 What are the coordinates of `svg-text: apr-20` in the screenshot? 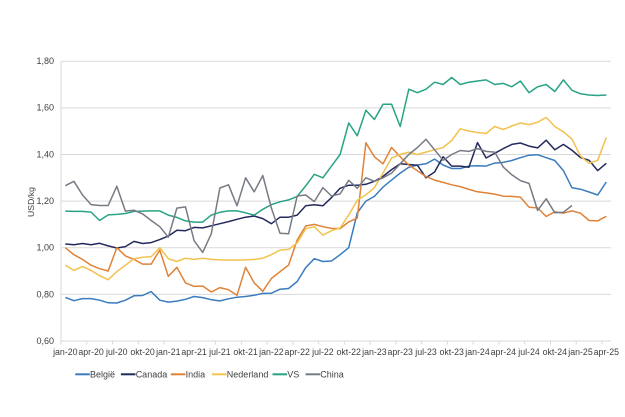 It's located at (91, 352).